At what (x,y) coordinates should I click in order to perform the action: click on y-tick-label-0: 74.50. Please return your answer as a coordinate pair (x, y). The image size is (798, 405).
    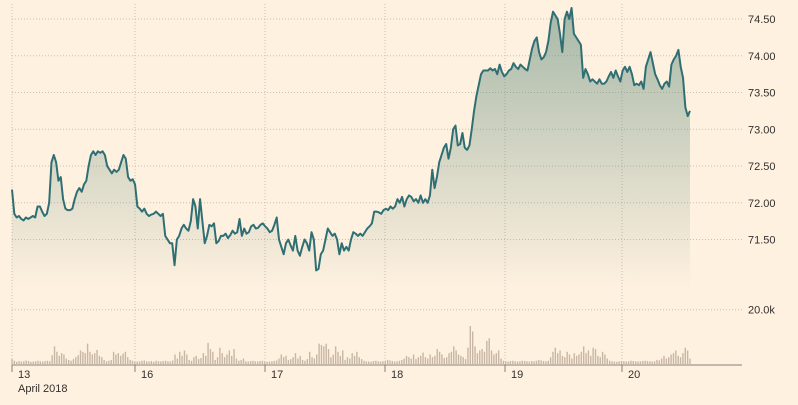
    Looking at the image, I should click on (762, 20).